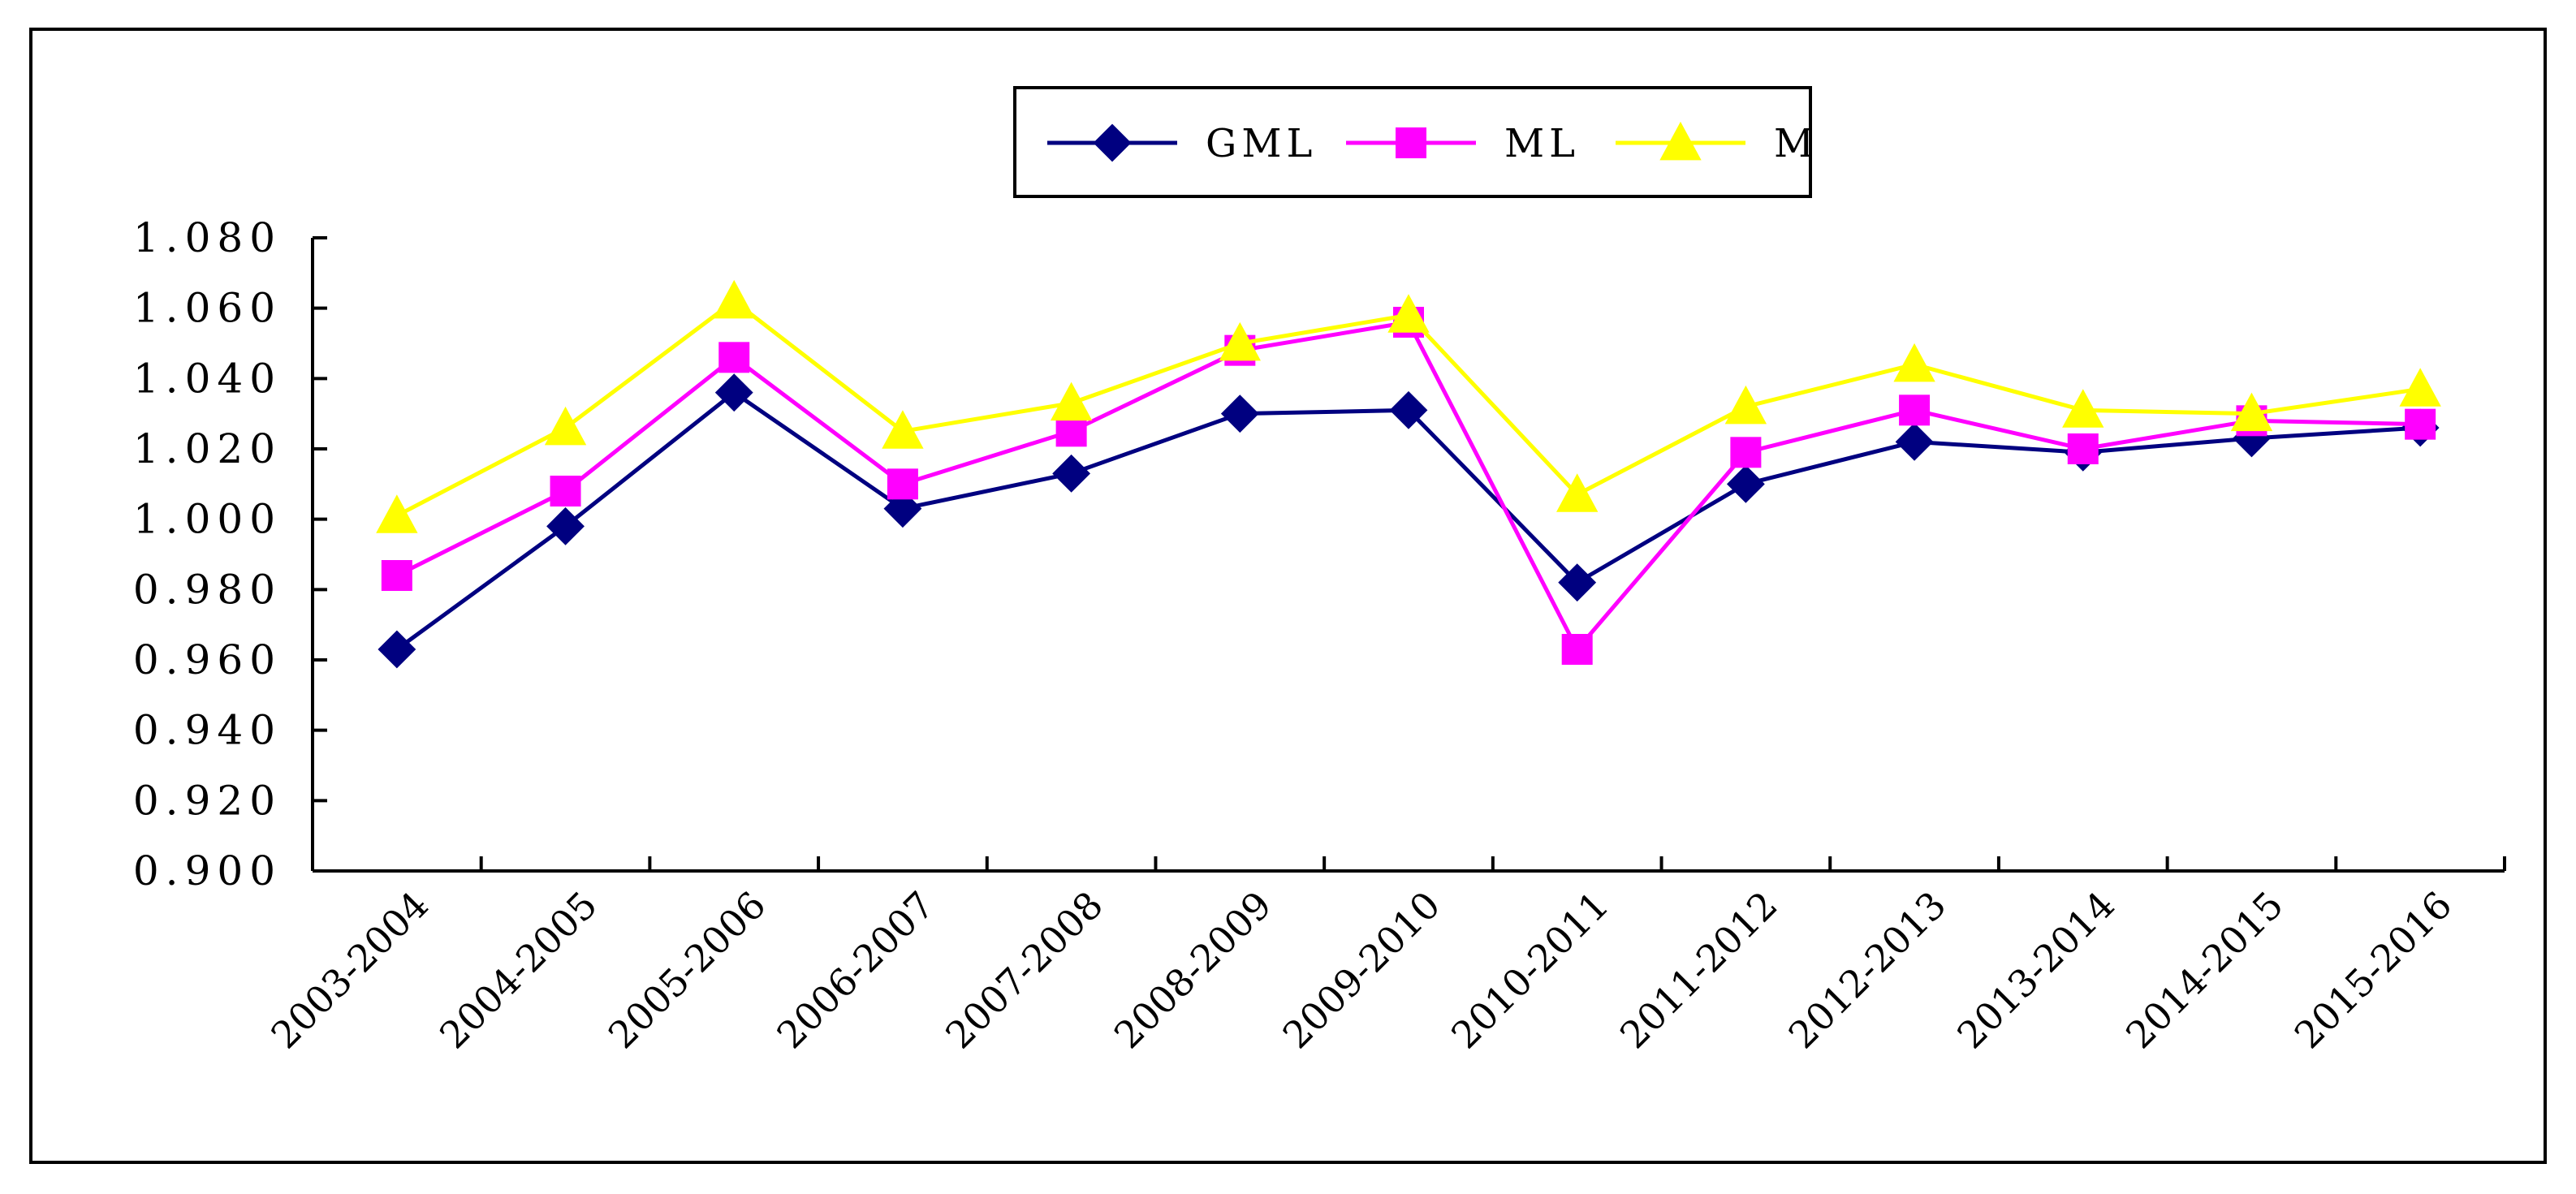 This screenshot has width=2576, height=1194. What do you see at coordinates (207, 589) in the screenshot?
I see `y-tick-label: 0.980` at bounding box center [207, 589].